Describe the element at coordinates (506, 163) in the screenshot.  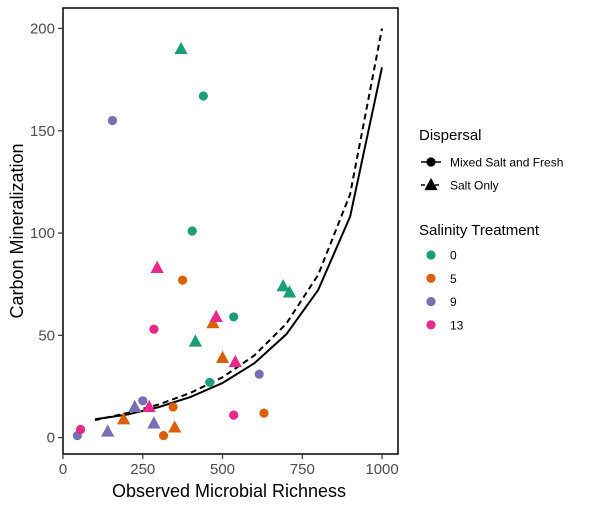
I see `dispersal-legend-label: Mixed Salt and Fresh` at that location.